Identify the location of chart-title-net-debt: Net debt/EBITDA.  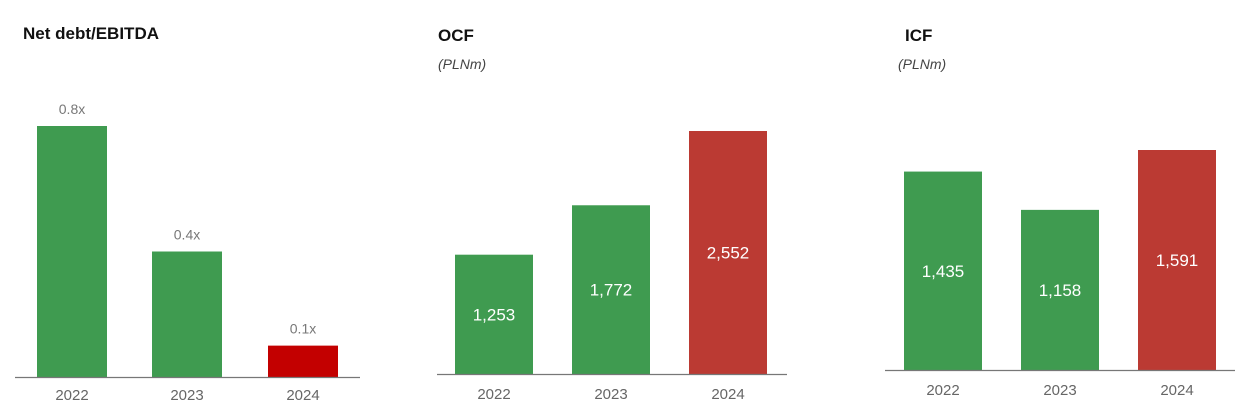
(91, 33).